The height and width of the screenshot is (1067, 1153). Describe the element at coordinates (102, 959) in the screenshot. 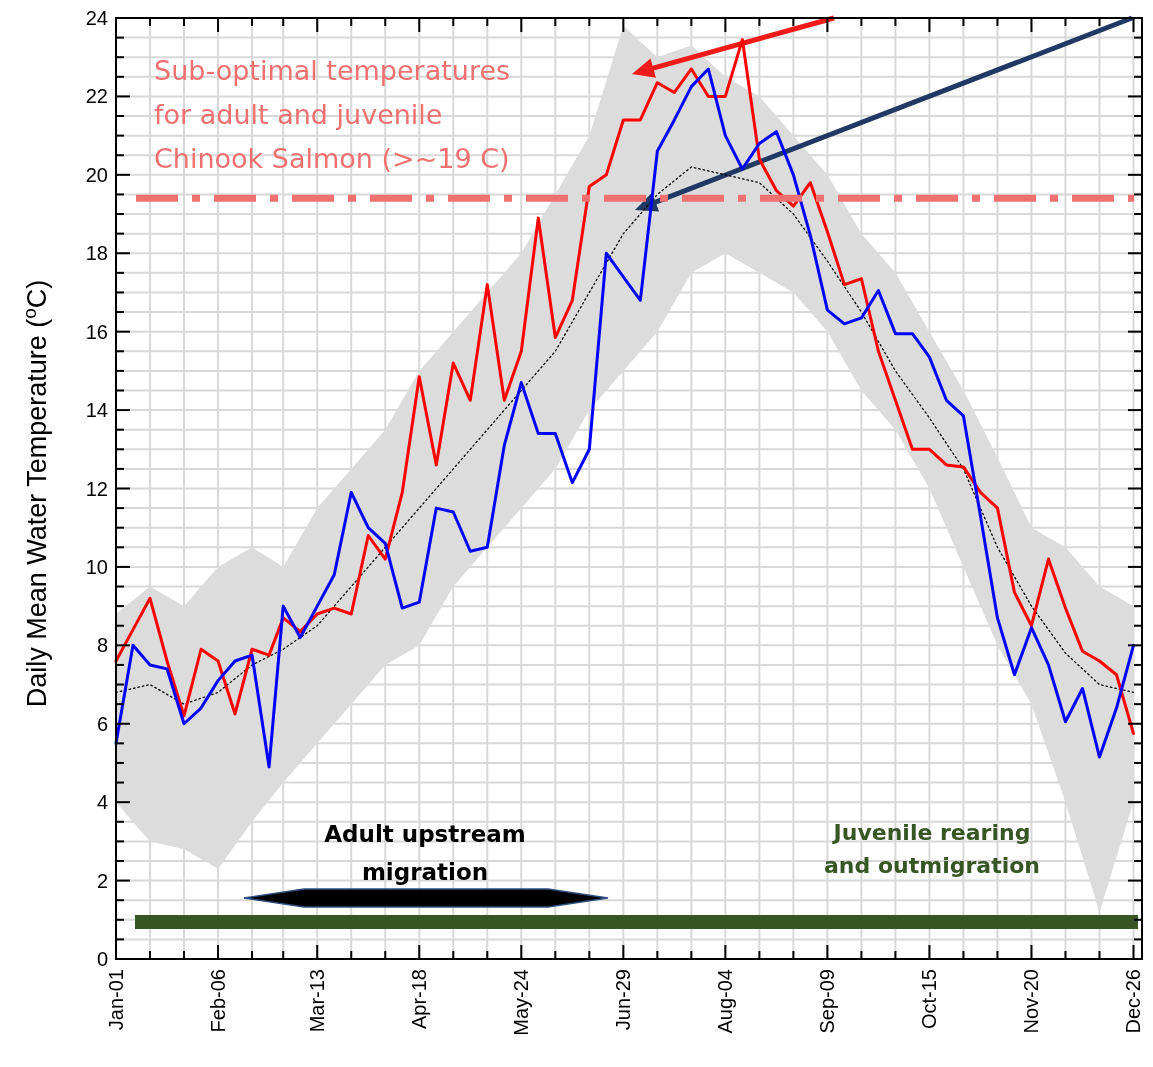

I see `y-tick-label: 0` at that location.